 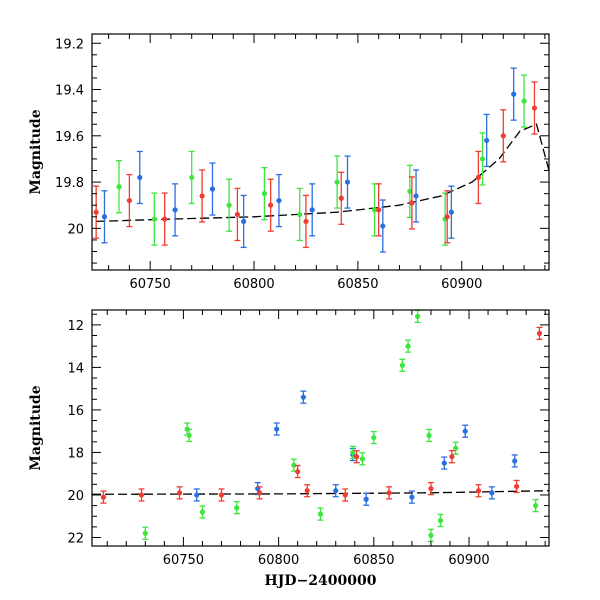 I want to click on y-tick-label: 12, so click(x=75, y=326).